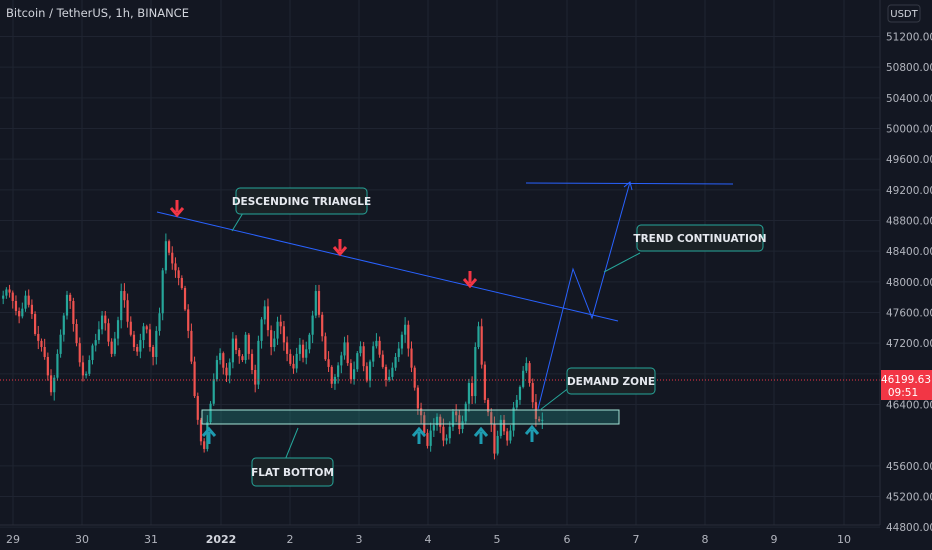 This screenshot has width=932, height=550. I want to click on price-tick-label: 51200.00, so click(909, 38).